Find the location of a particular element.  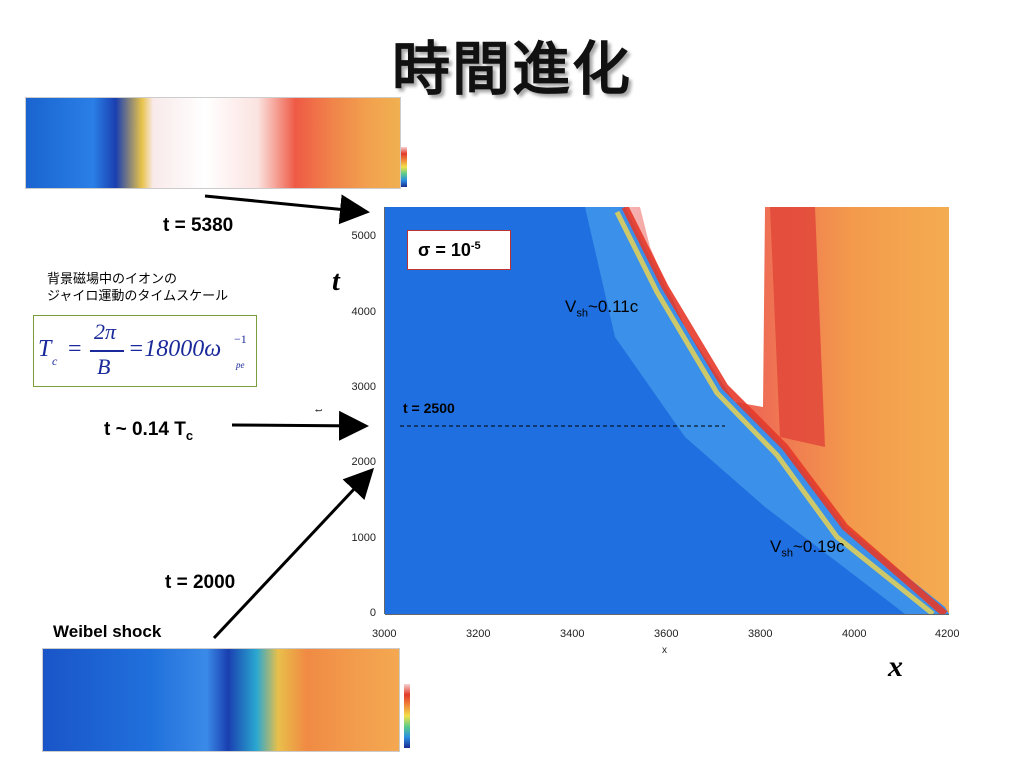

y-tick-5000: 5000 is located at coordinates (363, 236).